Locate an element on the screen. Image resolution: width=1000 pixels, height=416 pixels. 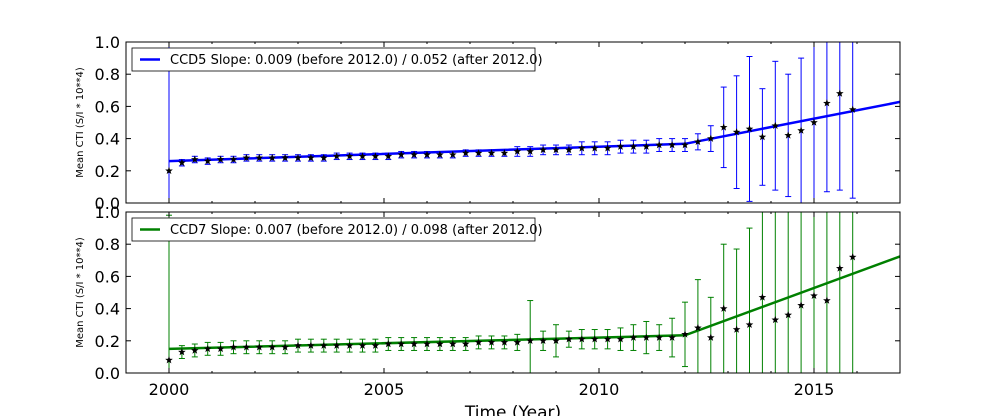
y-tick-label: 0.8 is located at coordinates (107, 244).